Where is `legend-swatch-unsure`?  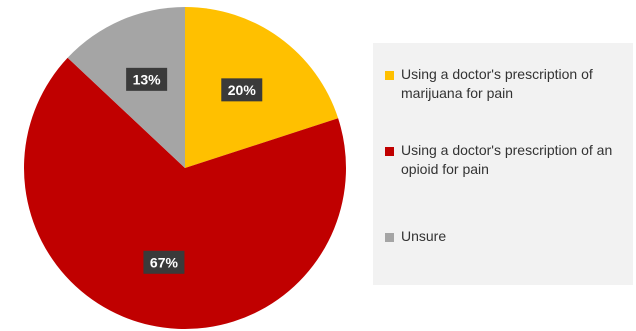 legend-swatch-unsure is located at coordinates (389, 237).